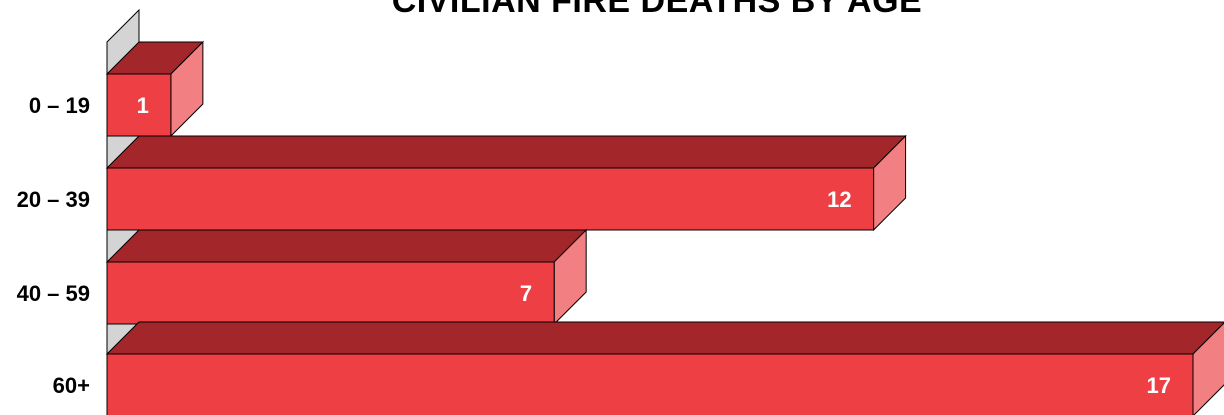  What do you see at coordinates (839, 199) in the screenshot?
I see `bar-value-label: 12` at bounding box center [839, 199].